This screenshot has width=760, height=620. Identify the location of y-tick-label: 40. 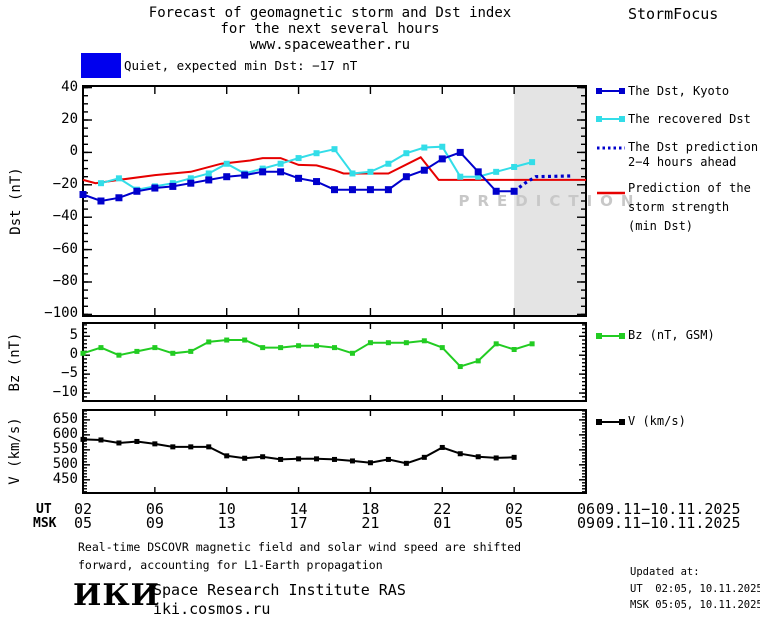
(69, 86).